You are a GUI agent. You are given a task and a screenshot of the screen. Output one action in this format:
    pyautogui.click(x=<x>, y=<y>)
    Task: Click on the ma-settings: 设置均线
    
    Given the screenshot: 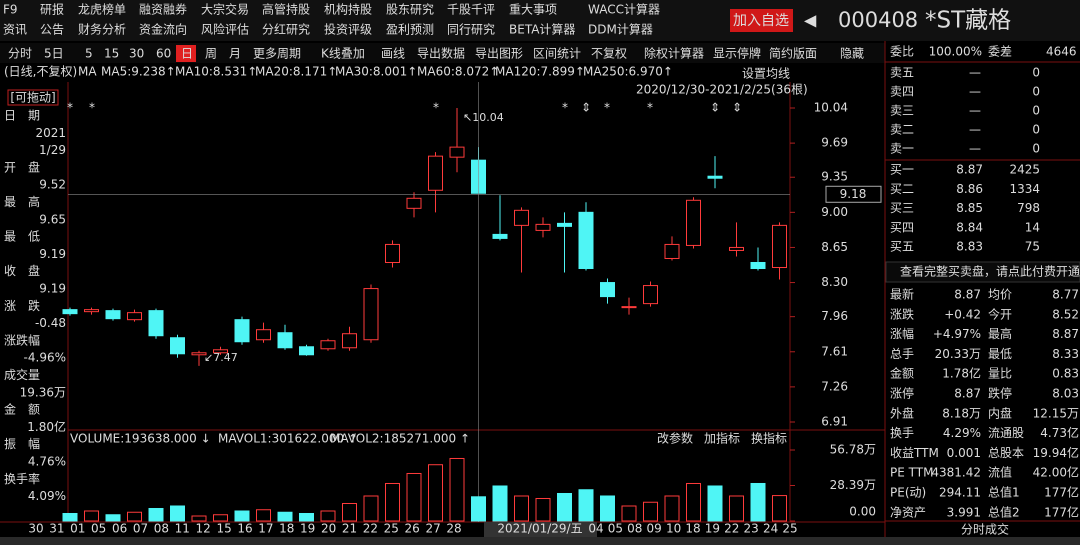 What is the action you would take?
    pyautogui.click(x=766, y=74)
    